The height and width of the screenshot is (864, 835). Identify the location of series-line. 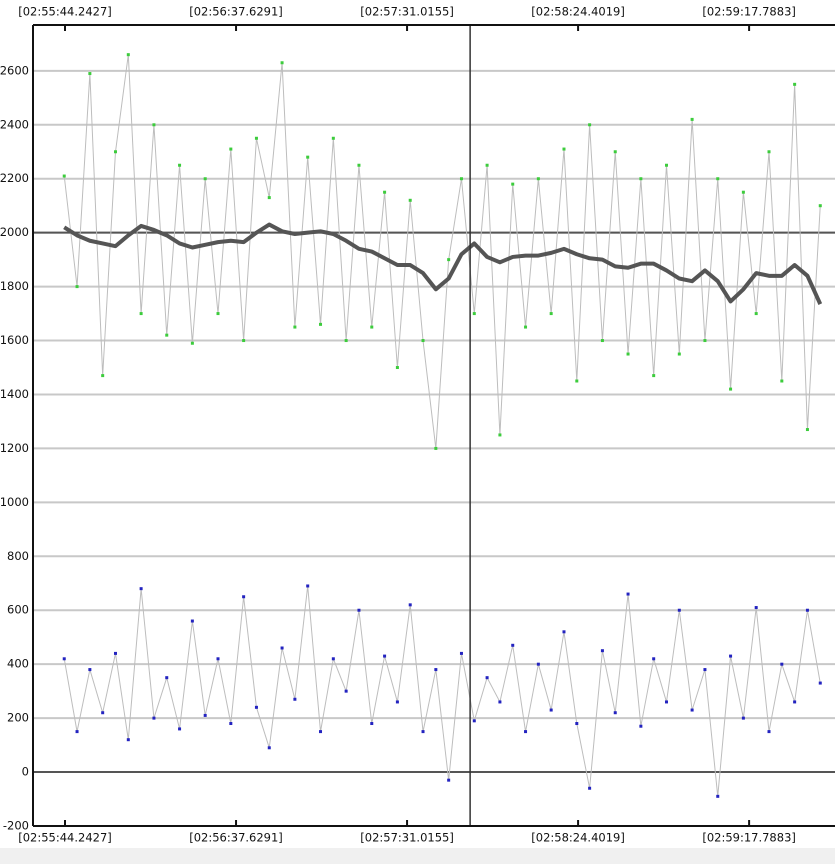
(443, 263).